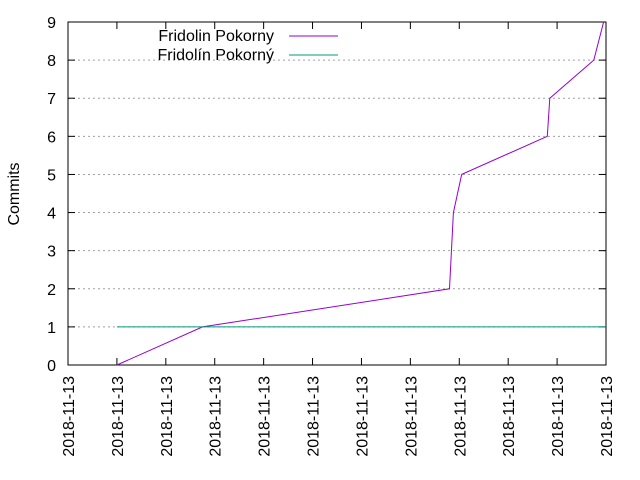 Image resolution: width=640 pixels, height=480 pixels. I want to click on legend-label: Fridolín Pokorný, so click(216, 55).